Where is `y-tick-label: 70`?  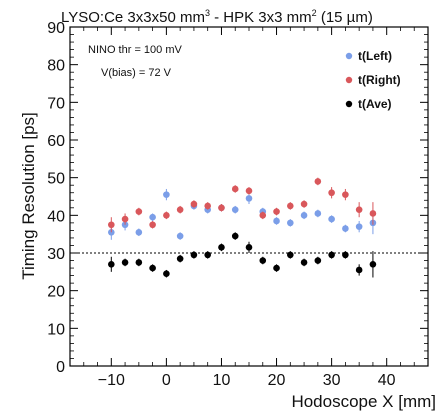
y-tick-label: 70 is located at coordinates (56, 103).